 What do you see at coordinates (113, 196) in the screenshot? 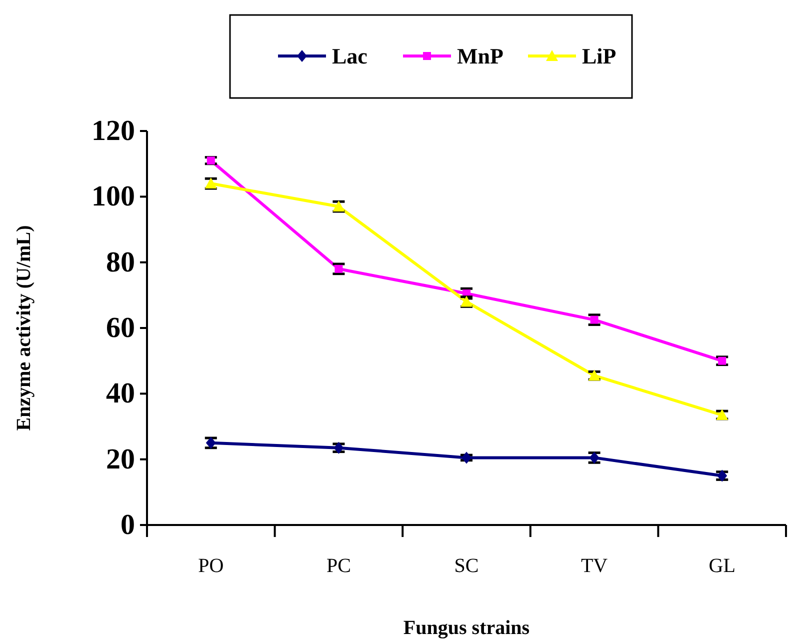
I see `y-tick-label: 100` at bounding box center [113, 196].